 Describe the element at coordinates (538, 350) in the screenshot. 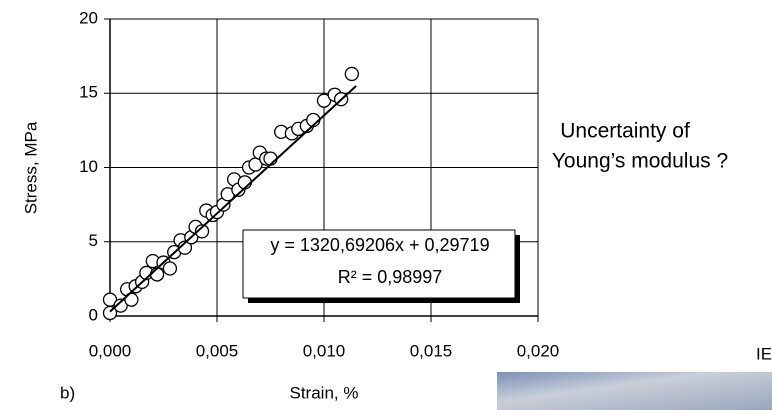

I see `x-tick-label: 0,020` at that location.